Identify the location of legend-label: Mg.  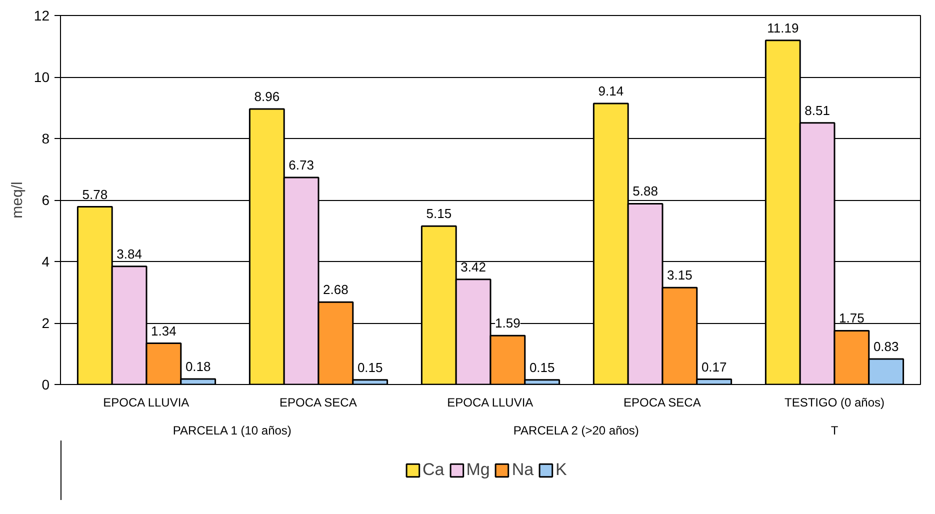
(478, 470).